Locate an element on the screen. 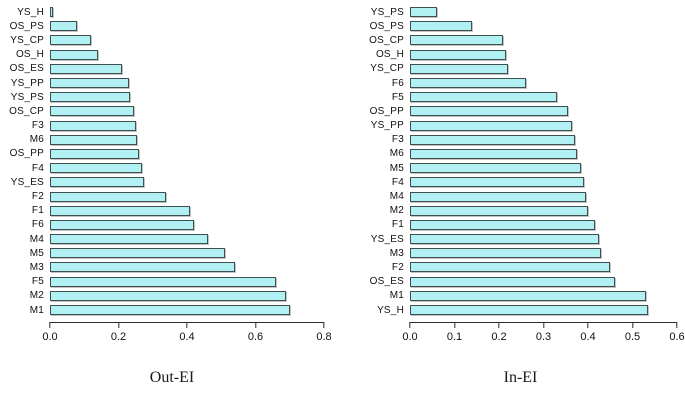 The width and height of the screenshot is (685, 403). category-label: YS_CP is located at coordinates (27, 40).